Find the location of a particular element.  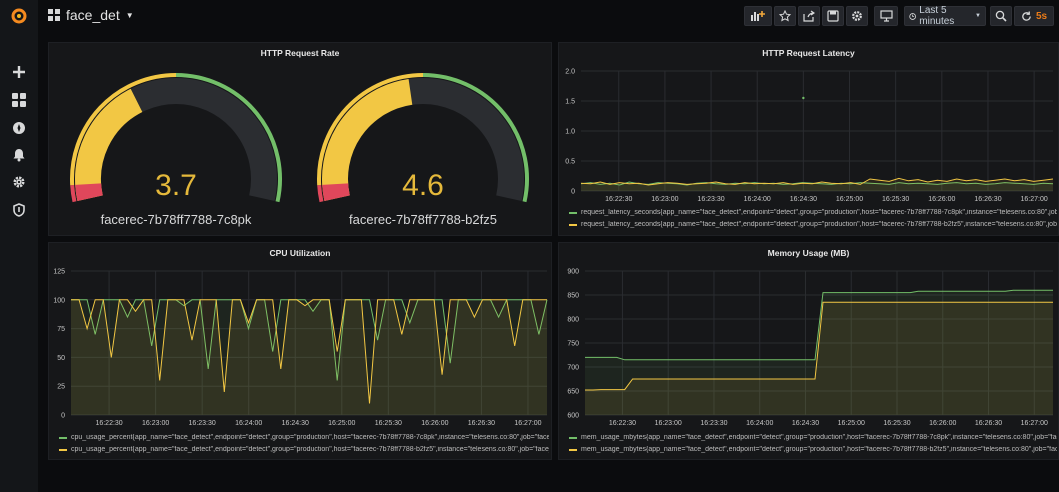

dashboard-settings-button is located at coordinates (857, 16).